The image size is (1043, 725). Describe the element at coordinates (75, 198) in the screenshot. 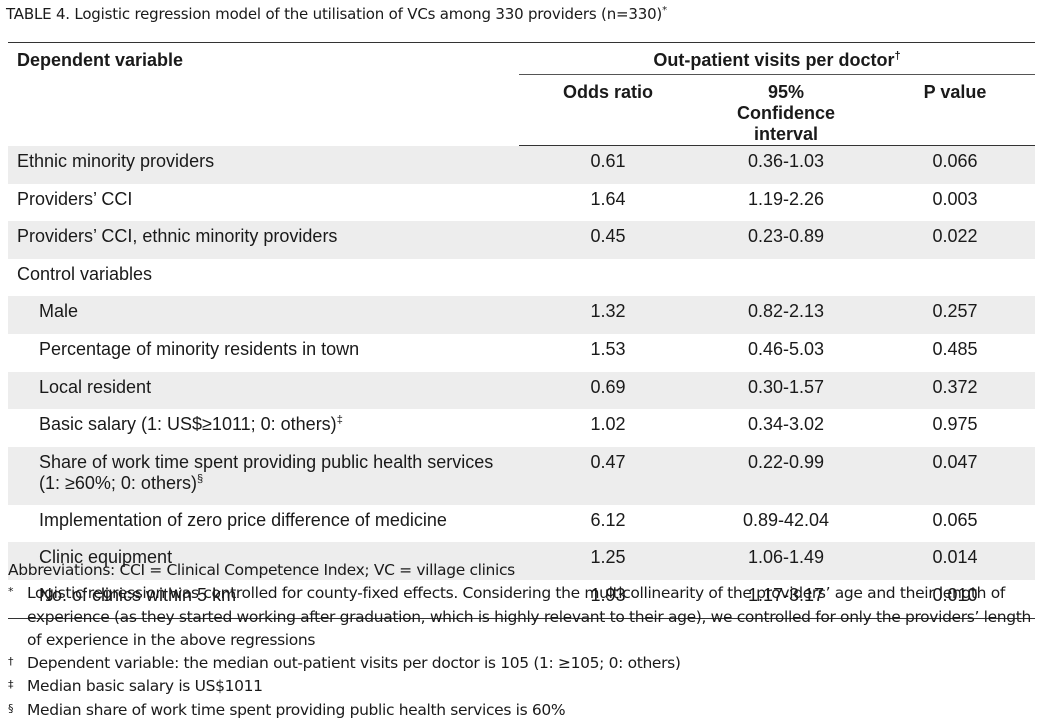

I see `row-label-text: Providers’ CCI` at that location.